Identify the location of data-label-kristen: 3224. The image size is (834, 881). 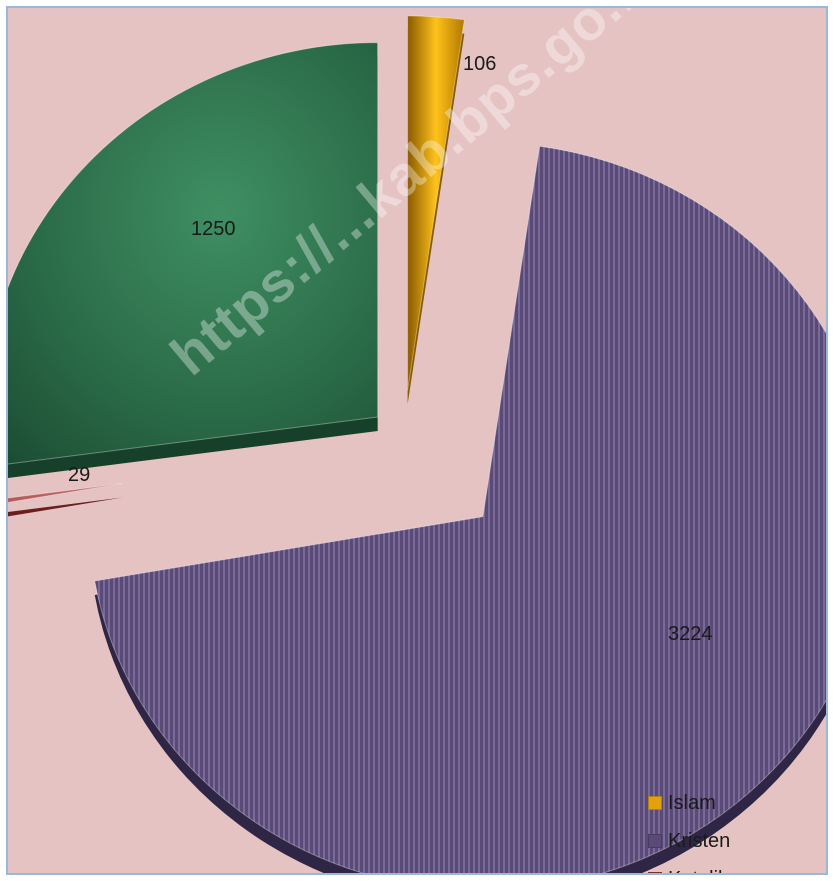
(690, 634).